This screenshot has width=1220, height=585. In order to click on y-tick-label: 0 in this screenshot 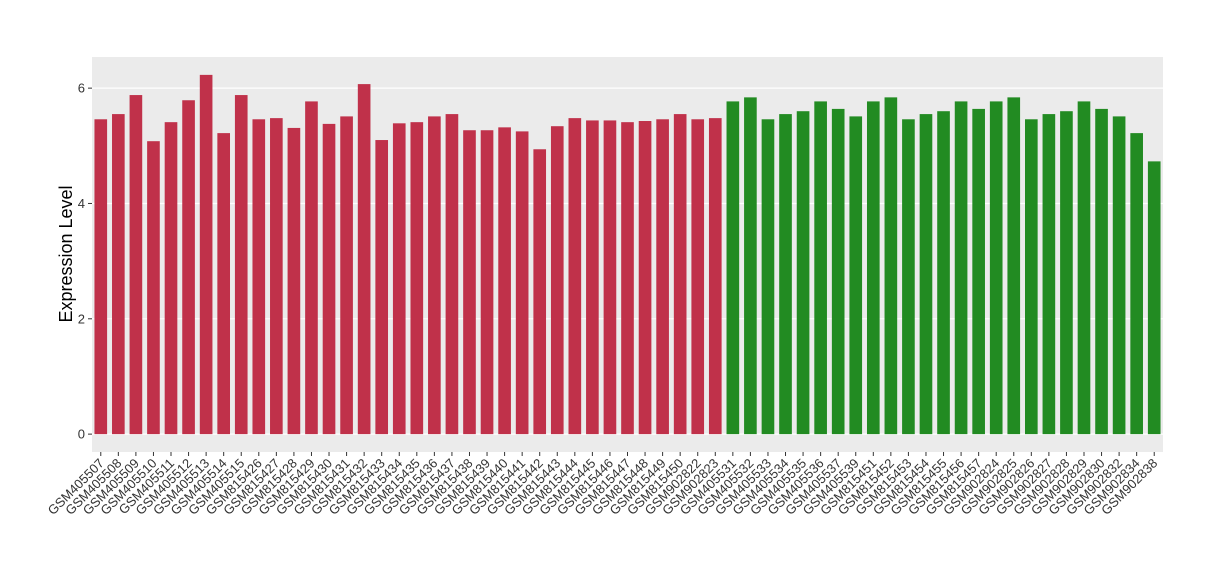, I will do `click(81, 434)`.